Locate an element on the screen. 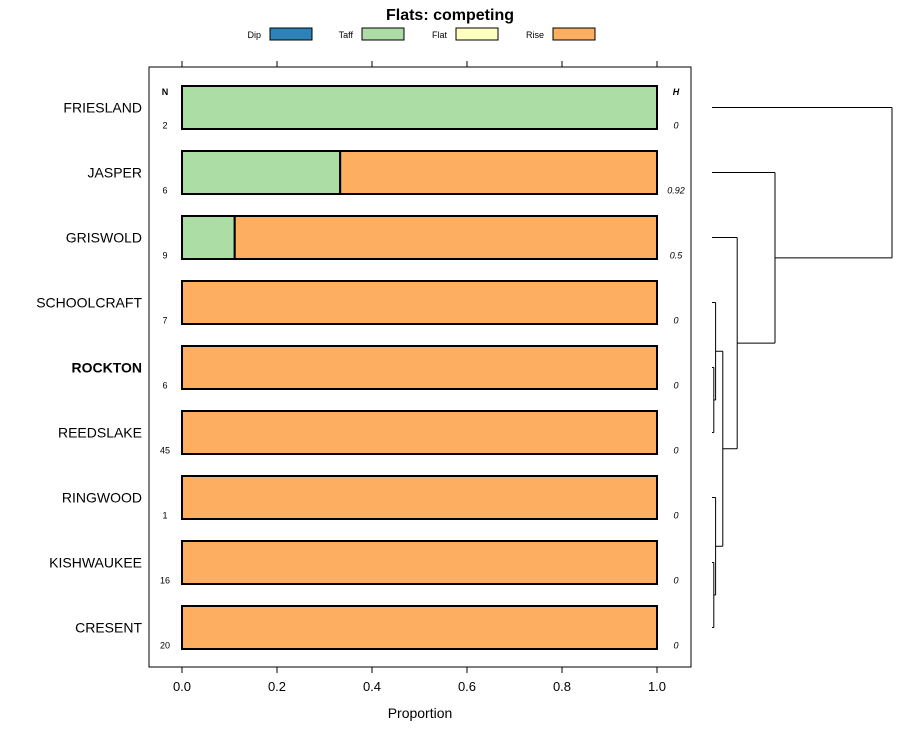  x-axis: 0.0 0.2 0.4 0.6 0.8 1.0 is located at coordinates (419, 680).